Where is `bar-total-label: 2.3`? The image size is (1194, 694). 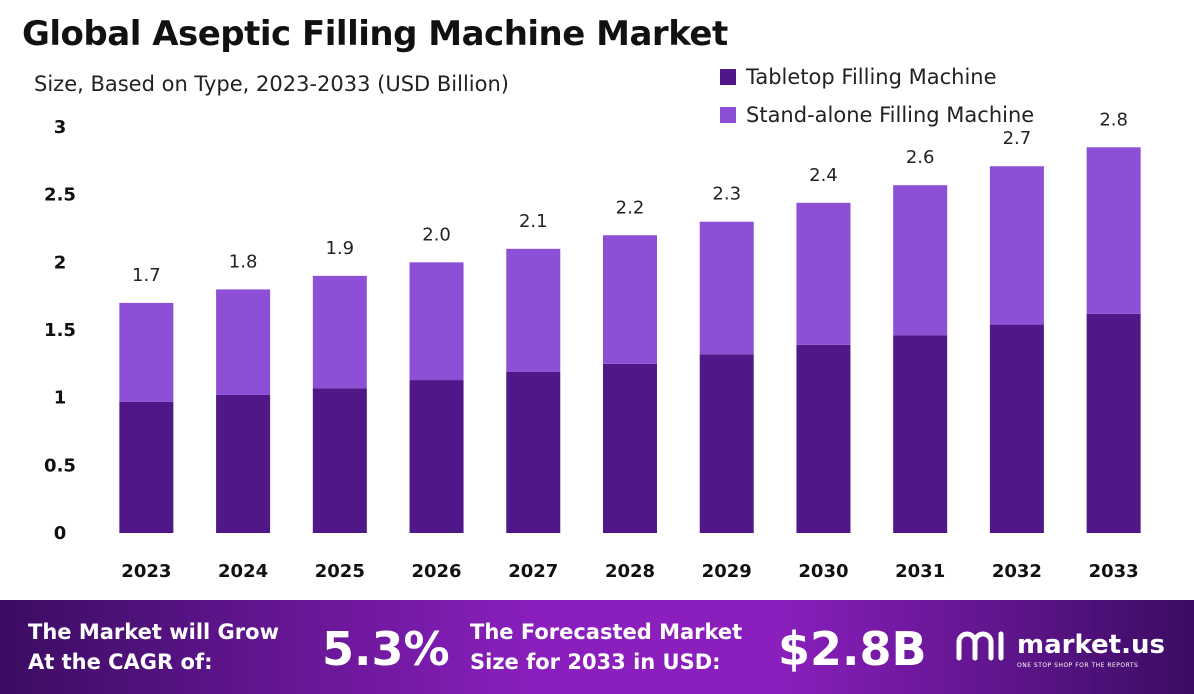 bar-total-label: 2.3 is located at coordinates (726, 194).